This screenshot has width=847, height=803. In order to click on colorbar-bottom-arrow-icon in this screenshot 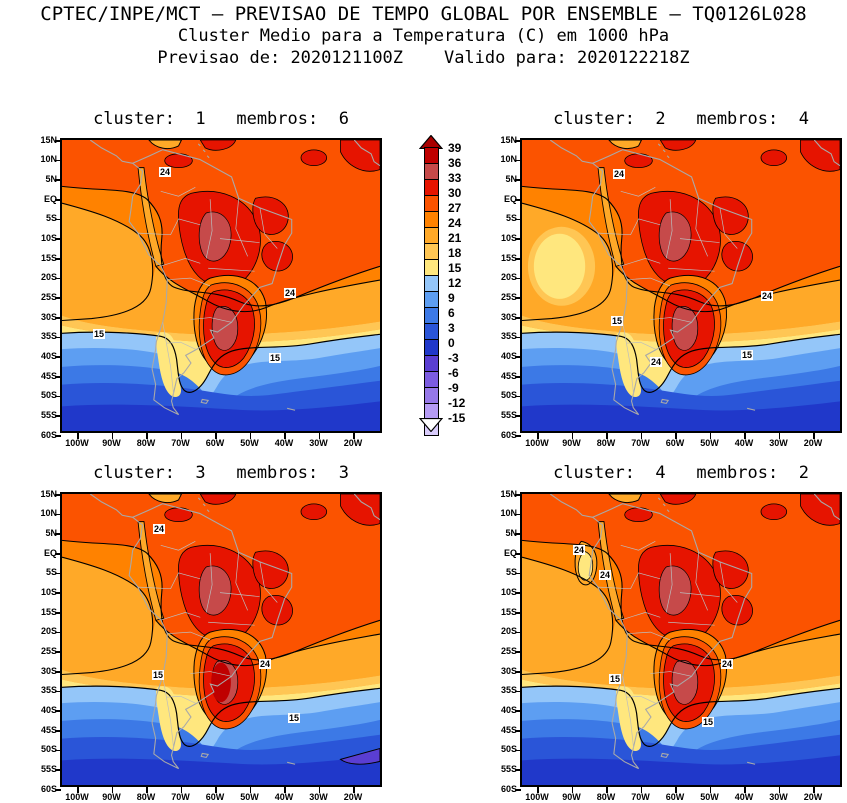, I will do `click(431, 425)`.